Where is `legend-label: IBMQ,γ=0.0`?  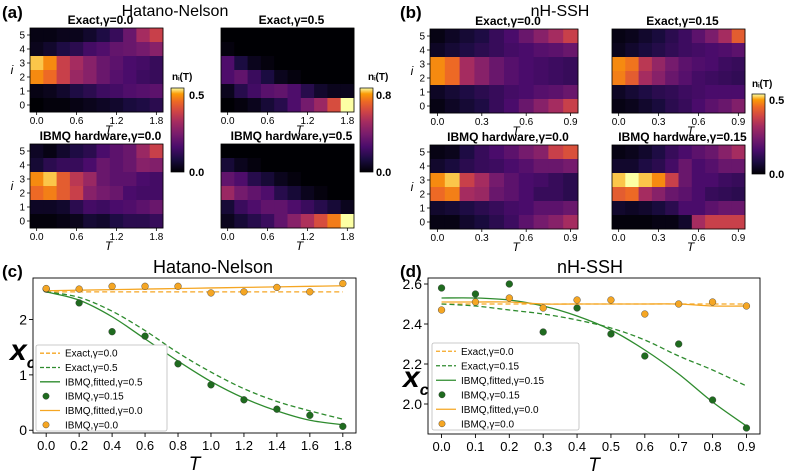
legend-label: IBMQ,γ=0.0 is located at coordinates (488, 424).